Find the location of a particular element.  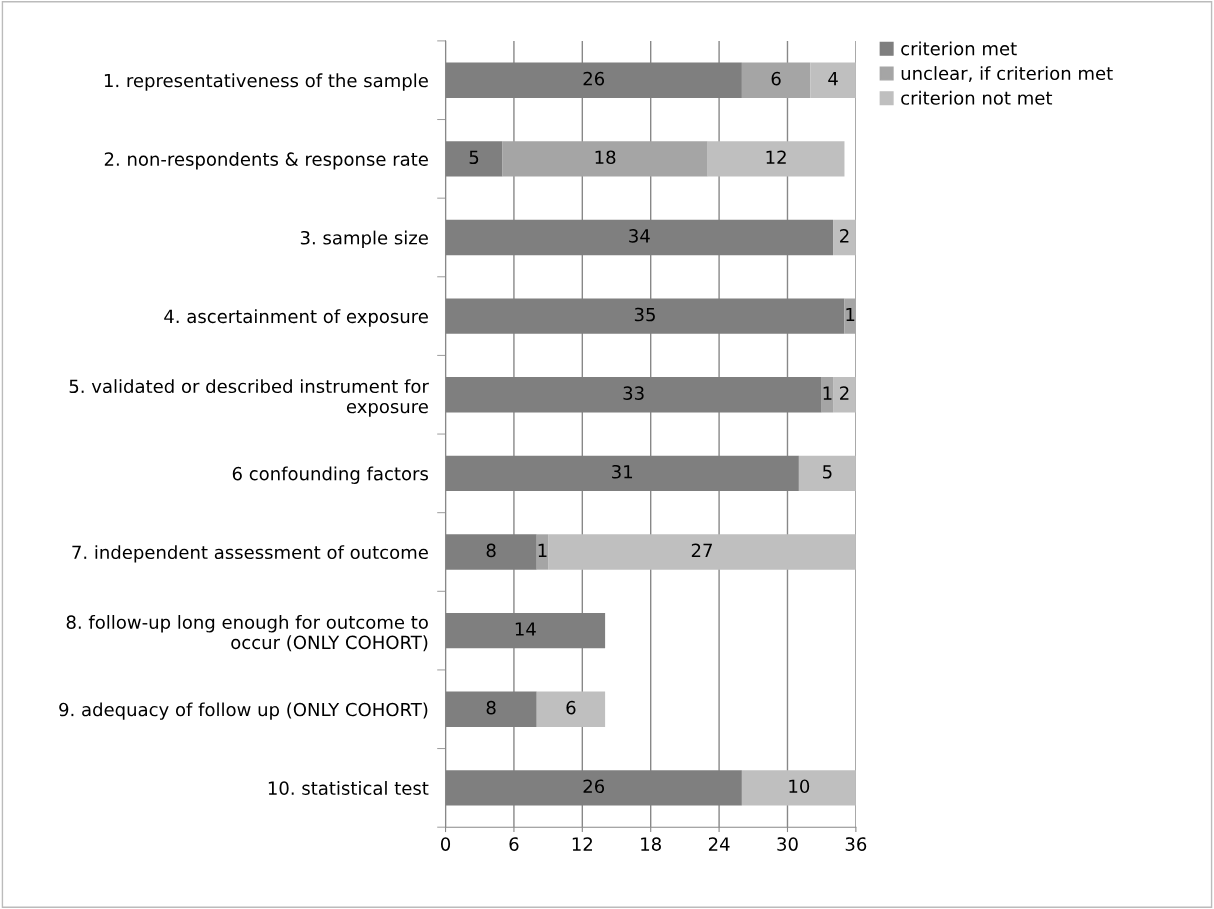

data-label: 18 is located at coordinates (605, 157).